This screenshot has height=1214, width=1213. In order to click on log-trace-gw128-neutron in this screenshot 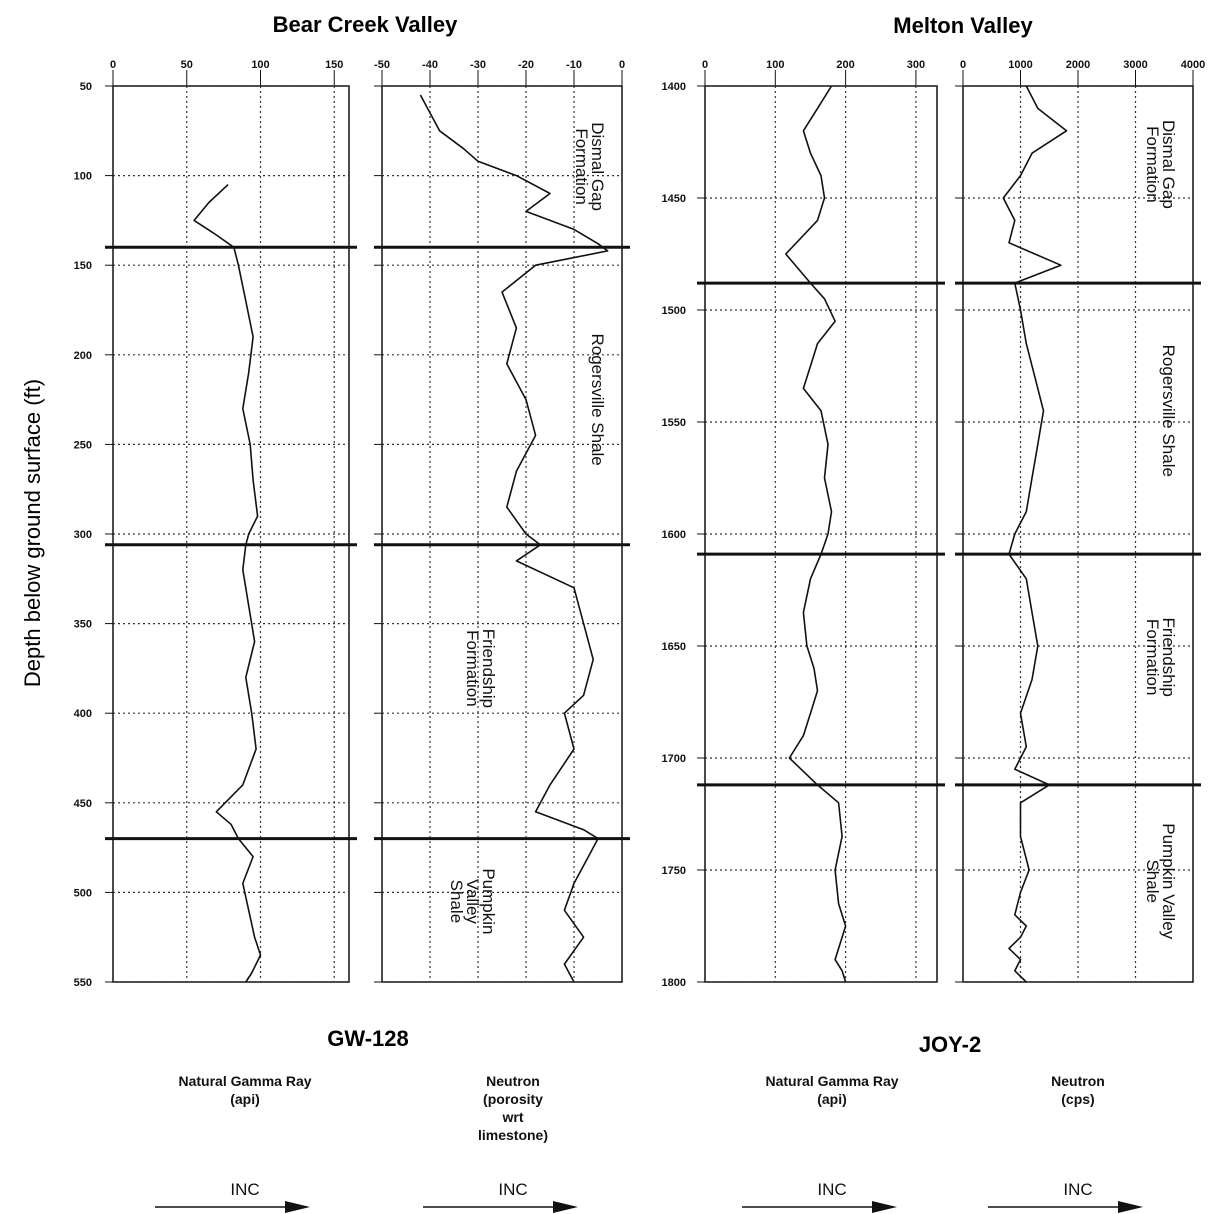, I will do `click(514, 538)`.